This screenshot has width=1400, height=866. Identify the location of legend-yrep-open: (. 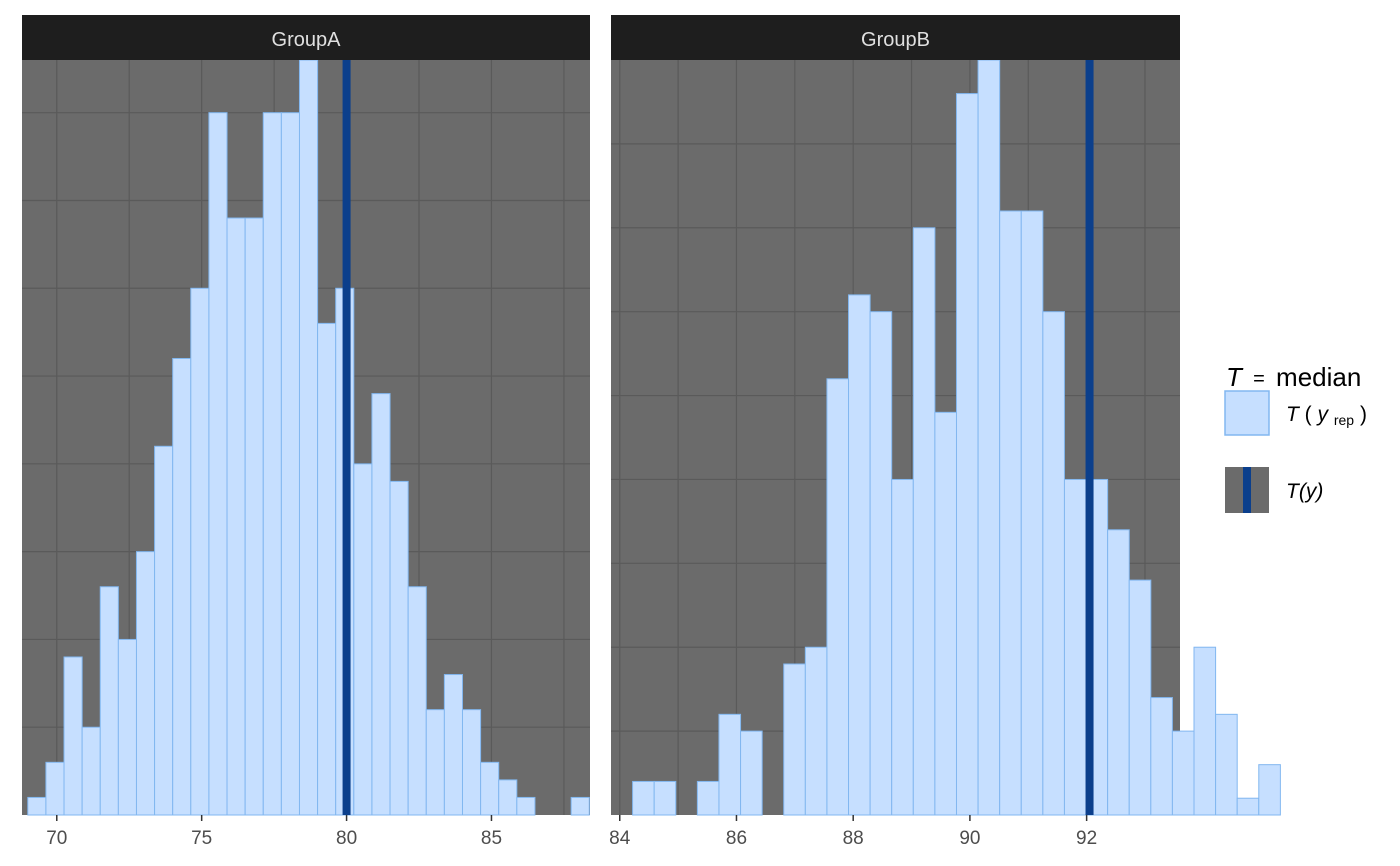
(1308, 414).